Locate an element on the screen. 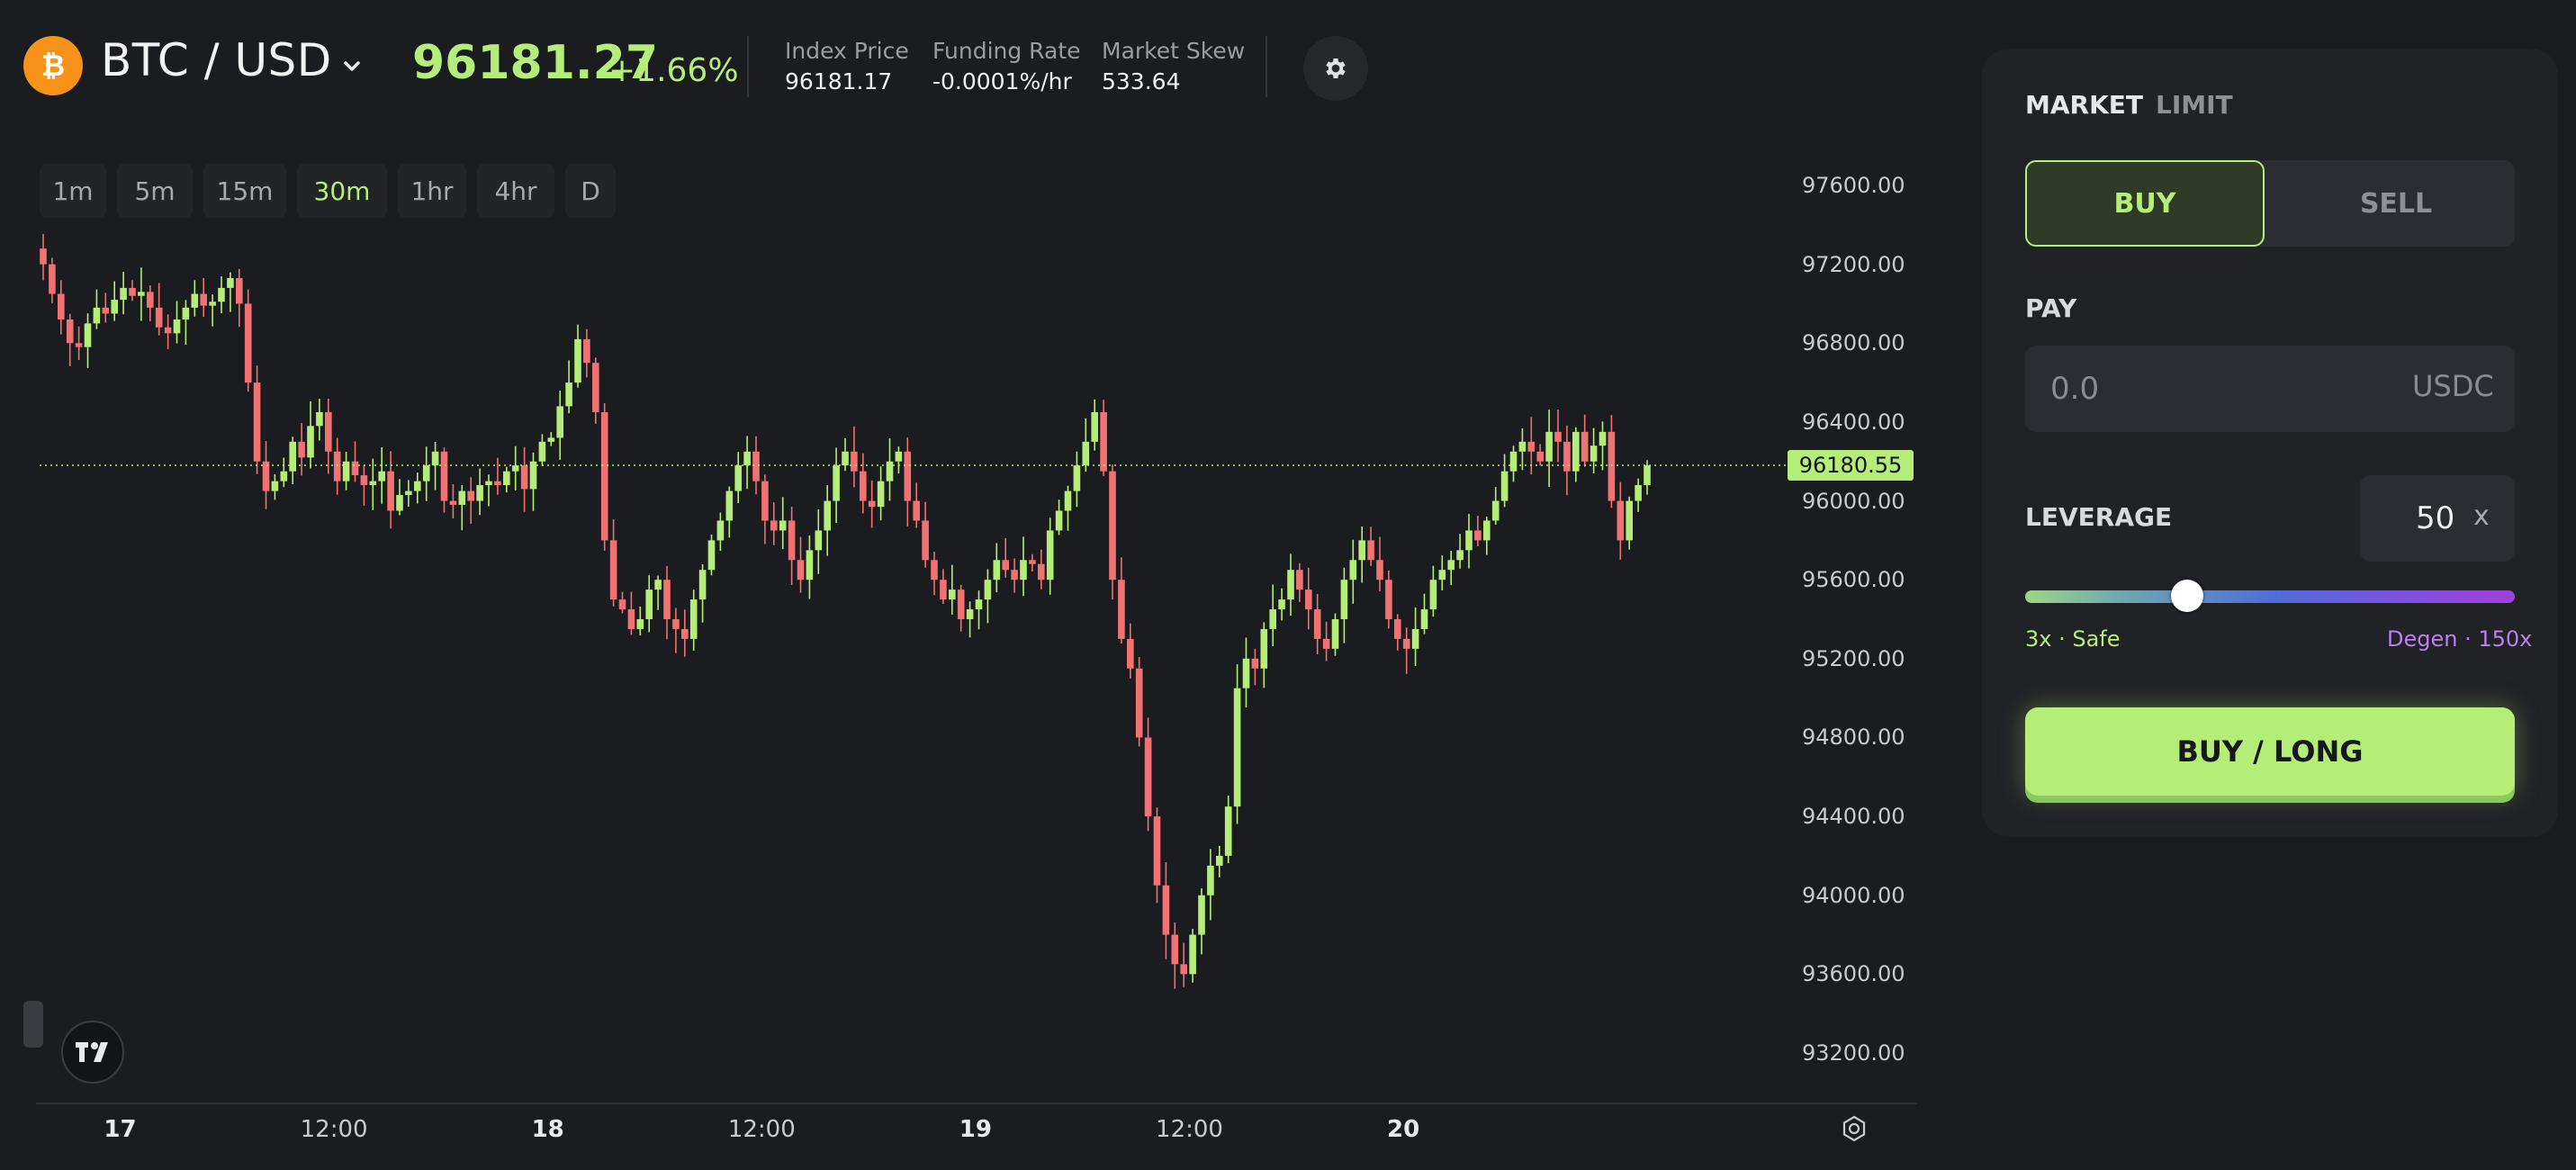  chevron-down-icon is located at coordinates (352, 66).